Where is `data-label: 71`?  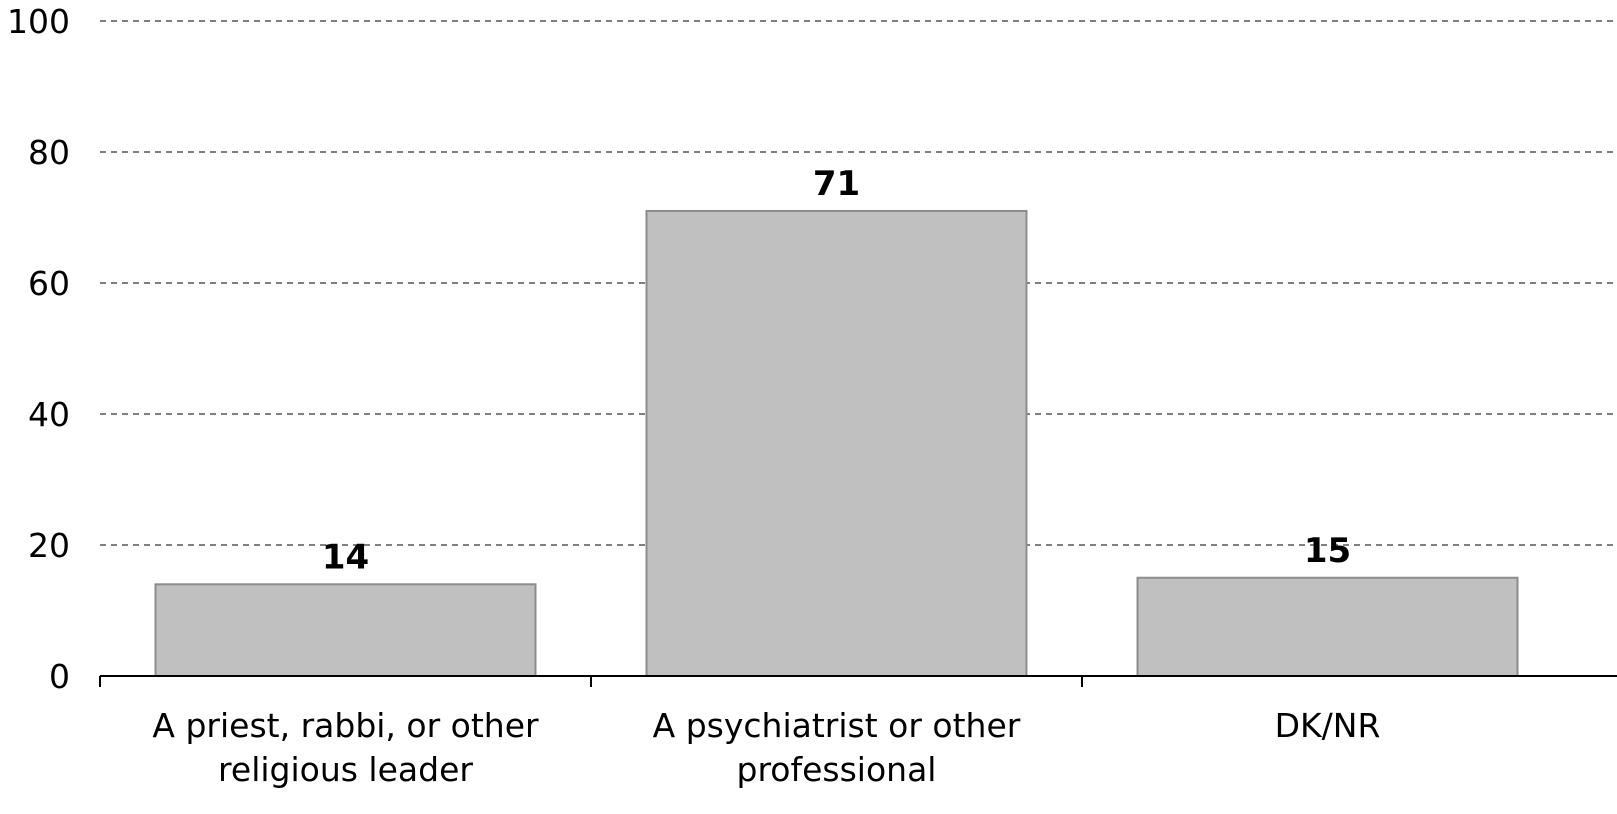
data-label: 71 is located at coordinates (836, 184).